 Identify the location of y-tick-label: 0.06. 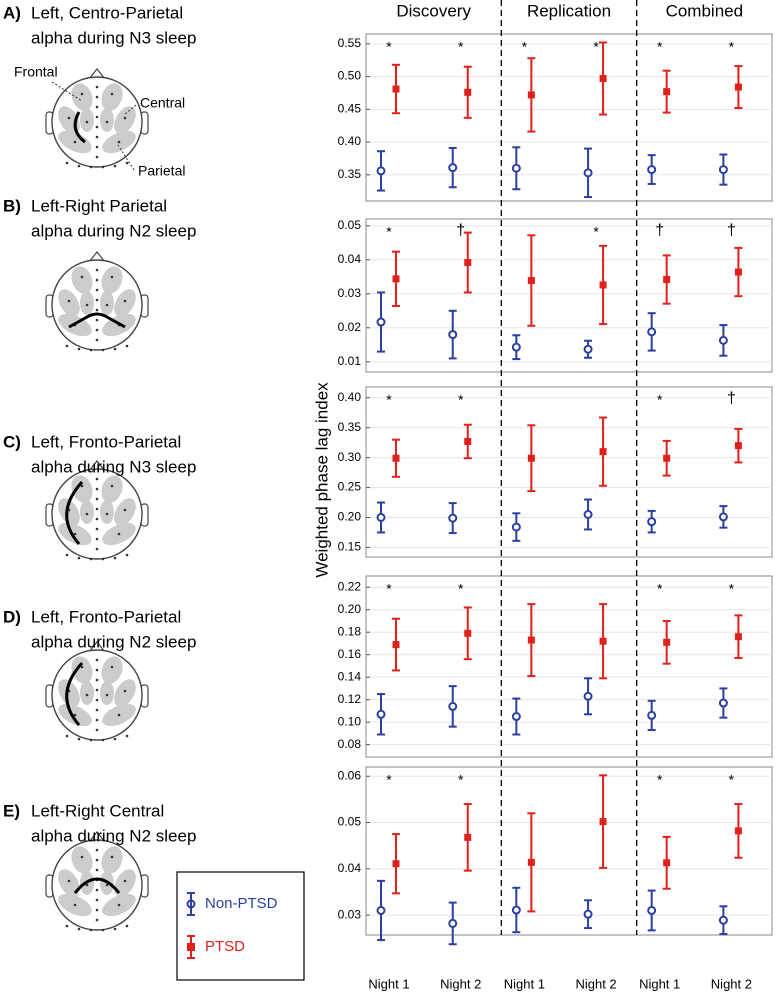
(350, 775).